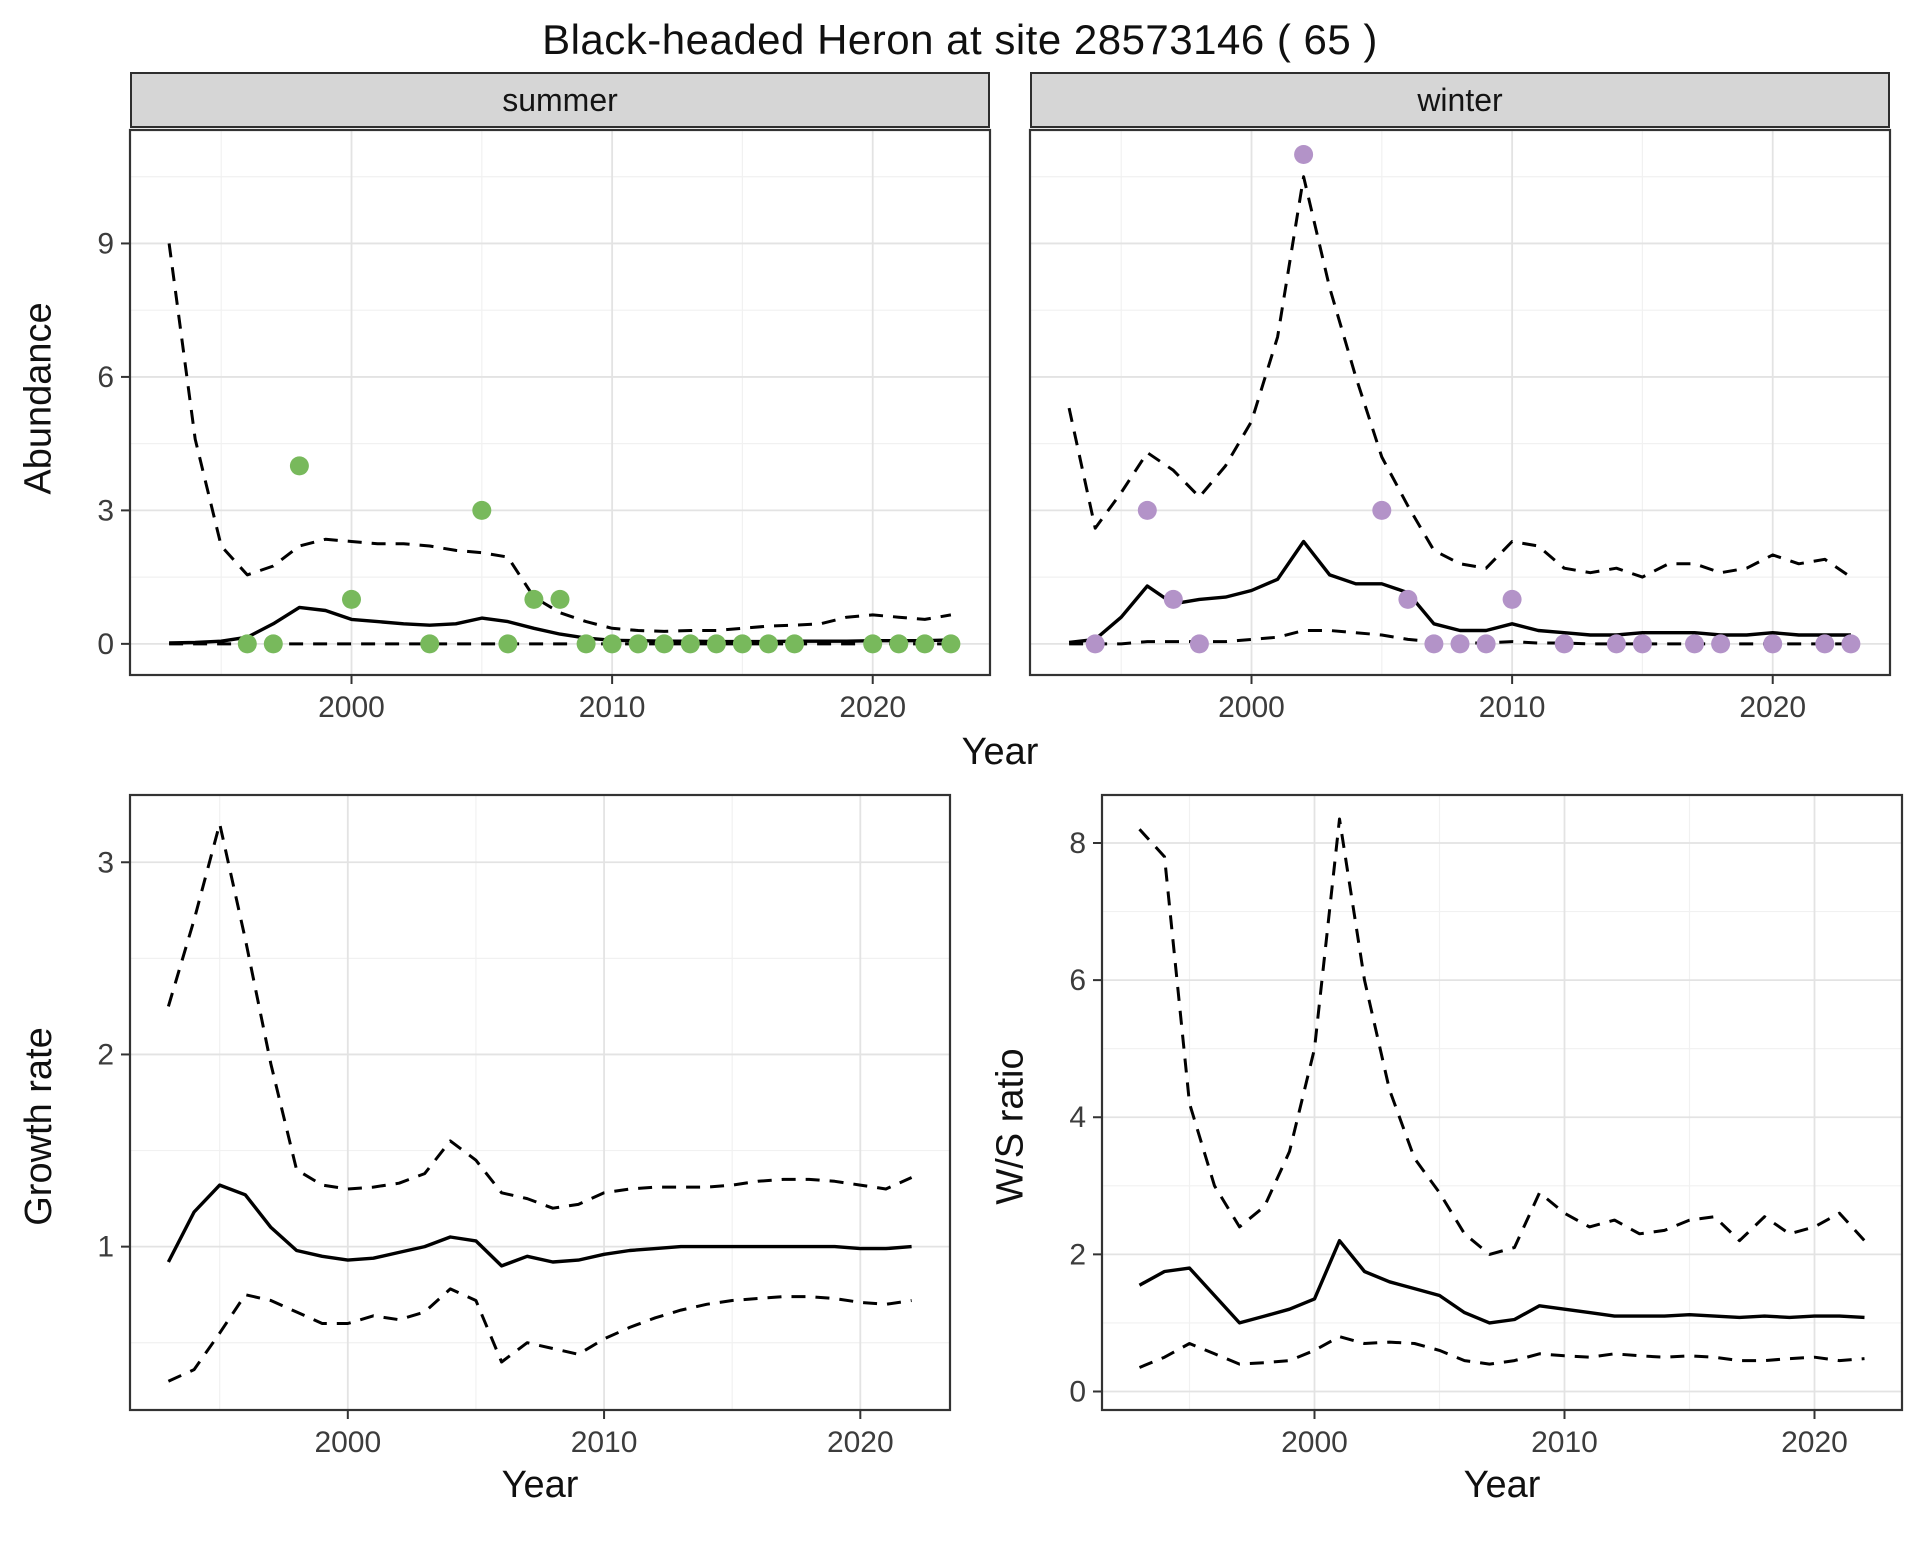 The image size is (1920, 1560). I want to click on abundance-summer-mean-line, so click(560, 625).